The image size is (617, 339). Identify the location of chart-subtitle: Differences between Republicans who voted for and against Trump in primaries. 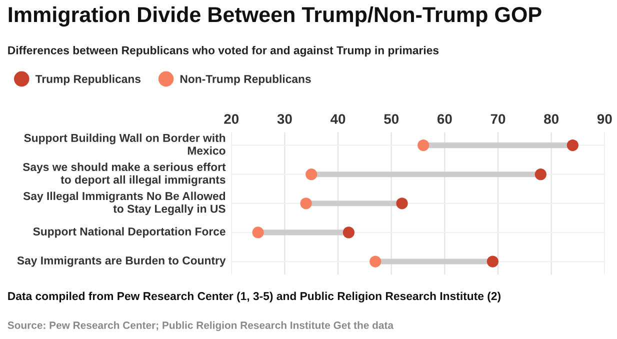
(223, 51).